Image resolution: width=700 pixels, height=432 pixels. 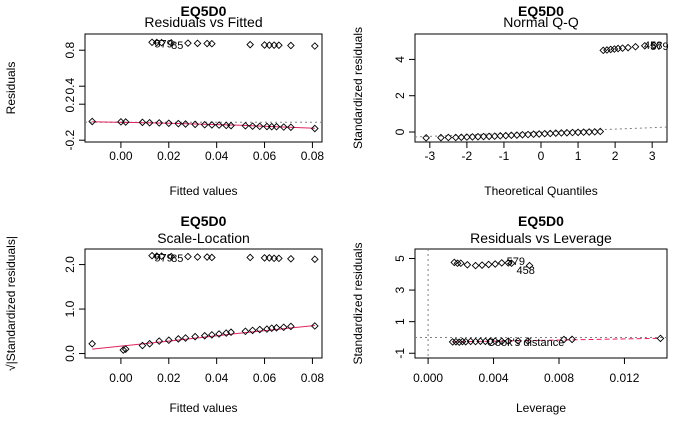 I want to click on chart-resid_leverage-y-axis-label: Standardized residuals, so click(x=358, y=303).